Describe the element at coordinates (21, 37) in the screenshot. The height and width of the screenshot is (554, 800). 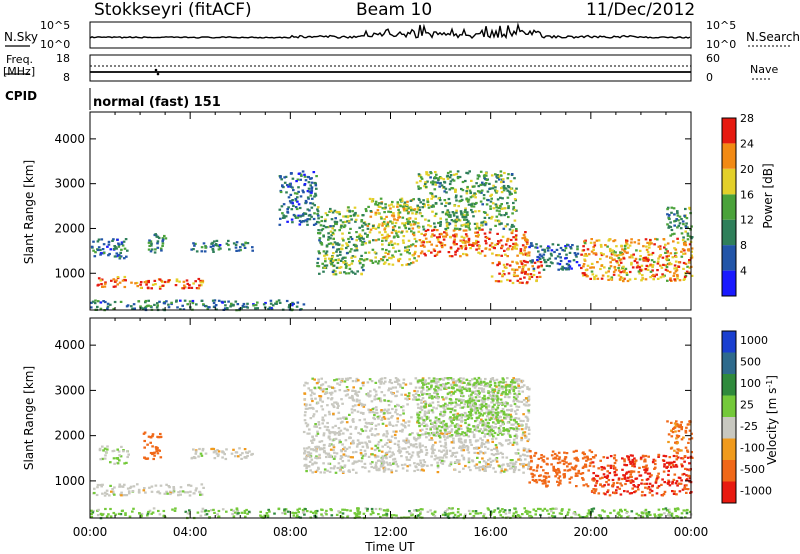
I see `nsky-label: N.Sky` at that location.